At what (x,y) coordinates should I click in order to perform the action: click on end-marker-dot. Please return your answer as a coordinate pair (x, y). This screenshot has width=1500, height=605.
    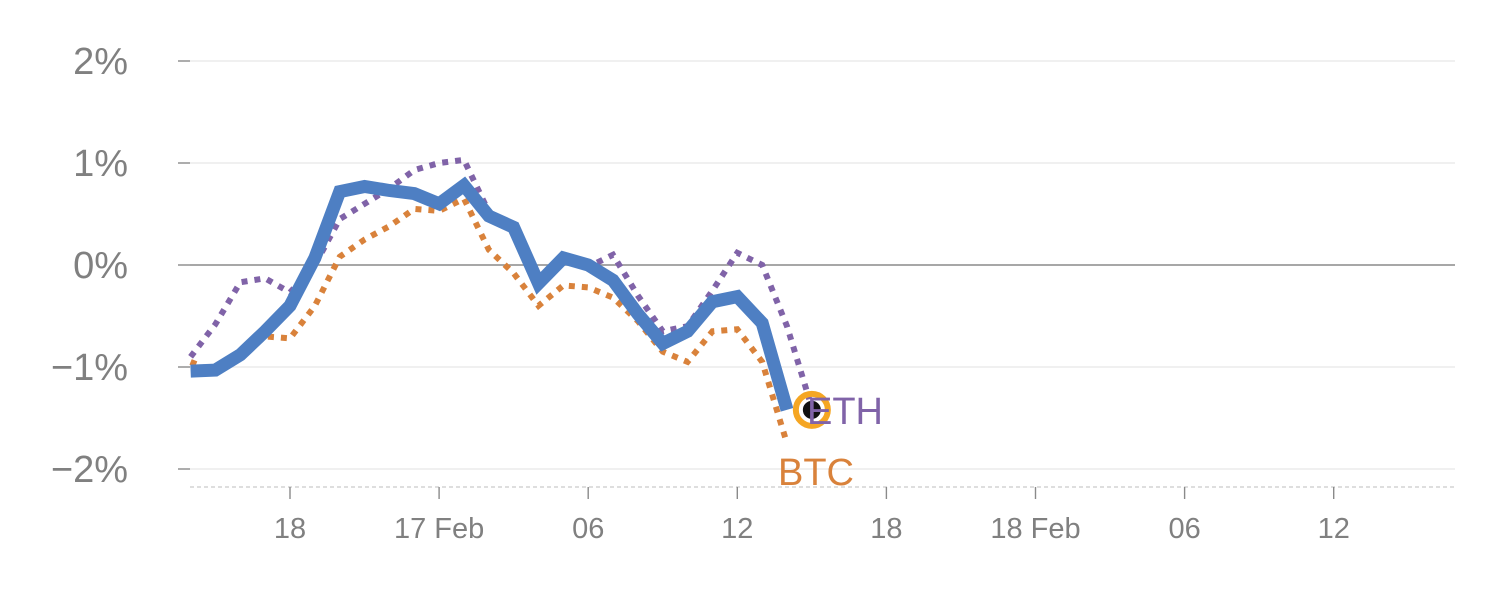
    Looking at the image, I should click on (811, 409).